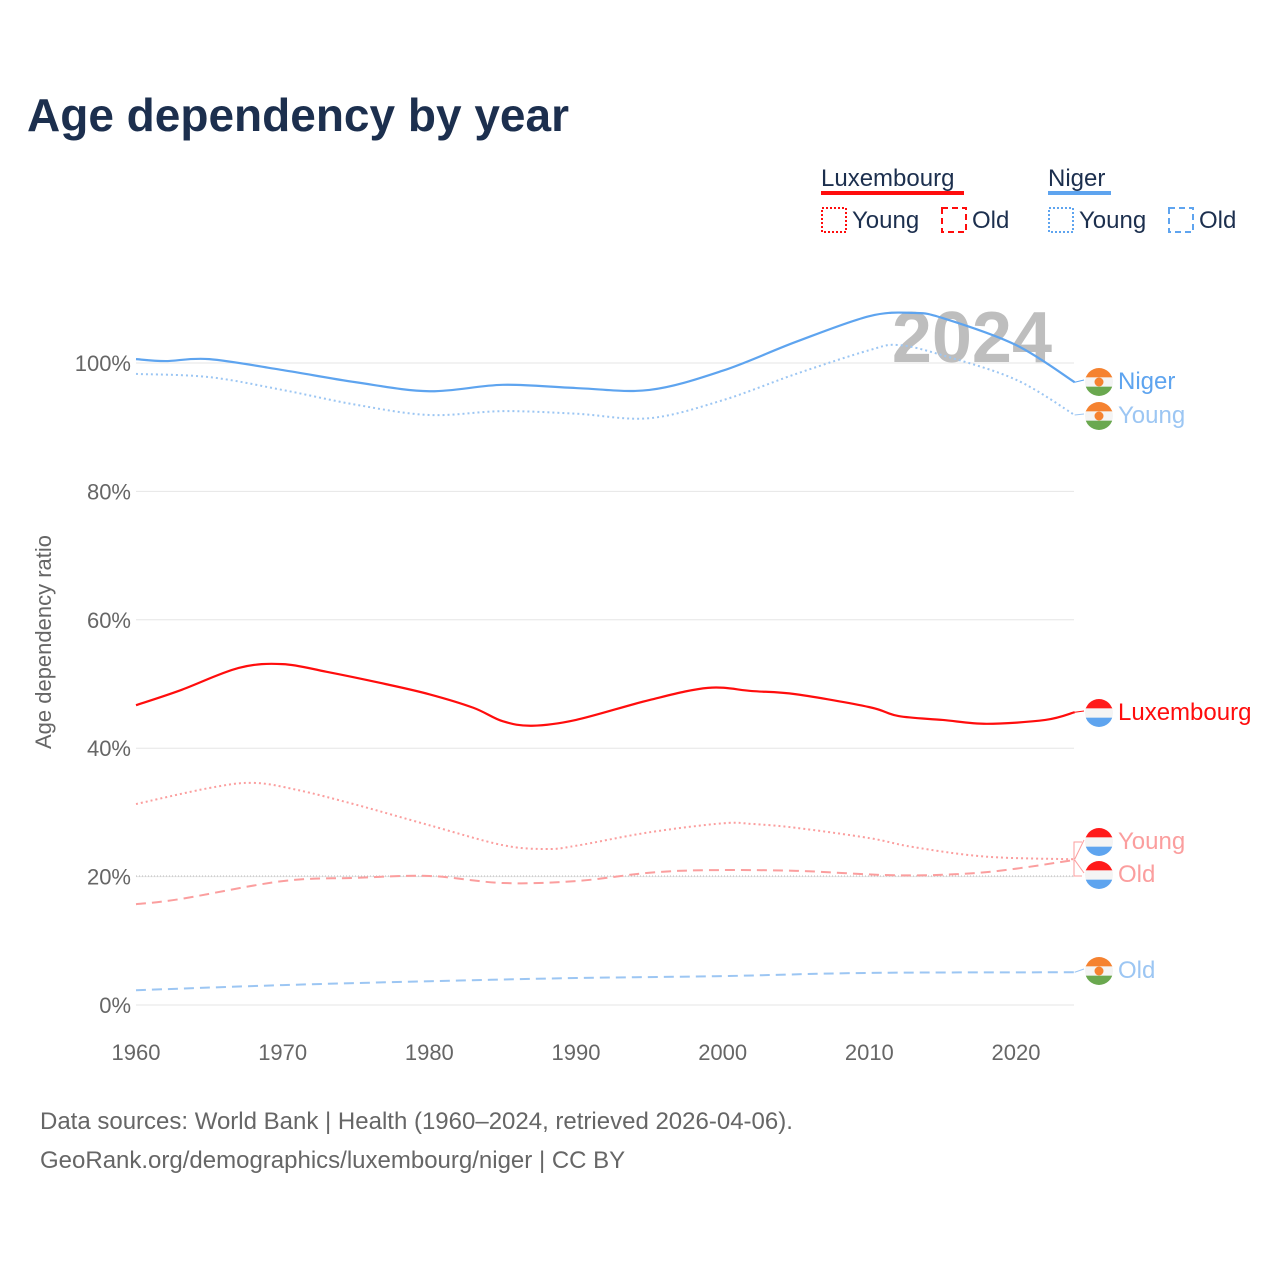 This screenshot has width=1280, height=1280. Describe the element at coordinates (109, 620) in the screenshot. I see `y-tick-label: 60%` at that location.